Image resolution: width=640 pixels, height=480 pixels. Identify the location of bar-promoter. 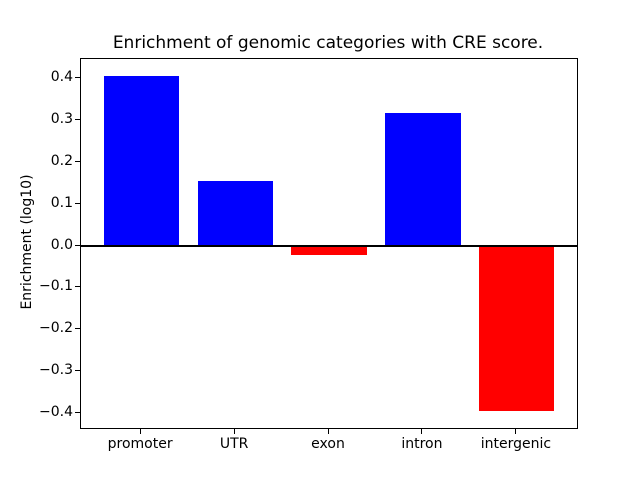
(141, 160).